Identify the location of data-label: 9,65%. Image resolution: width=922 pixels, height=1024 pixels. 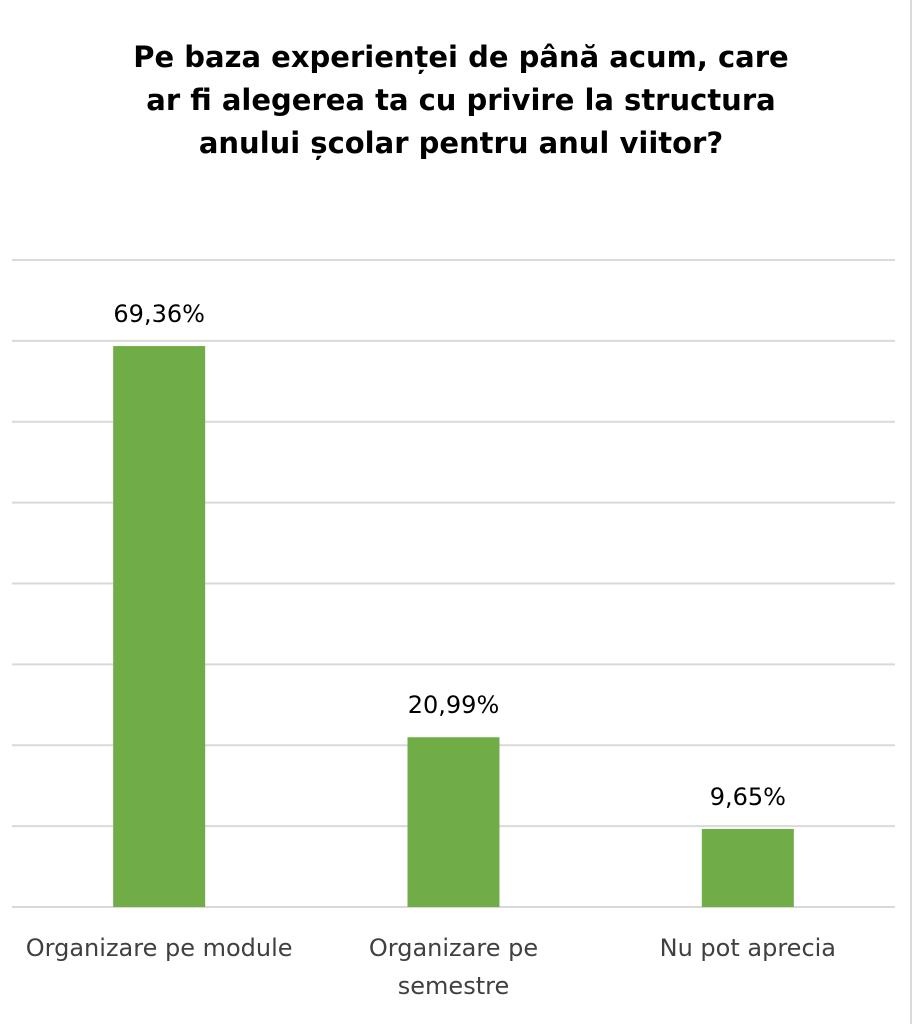
(748, 797).